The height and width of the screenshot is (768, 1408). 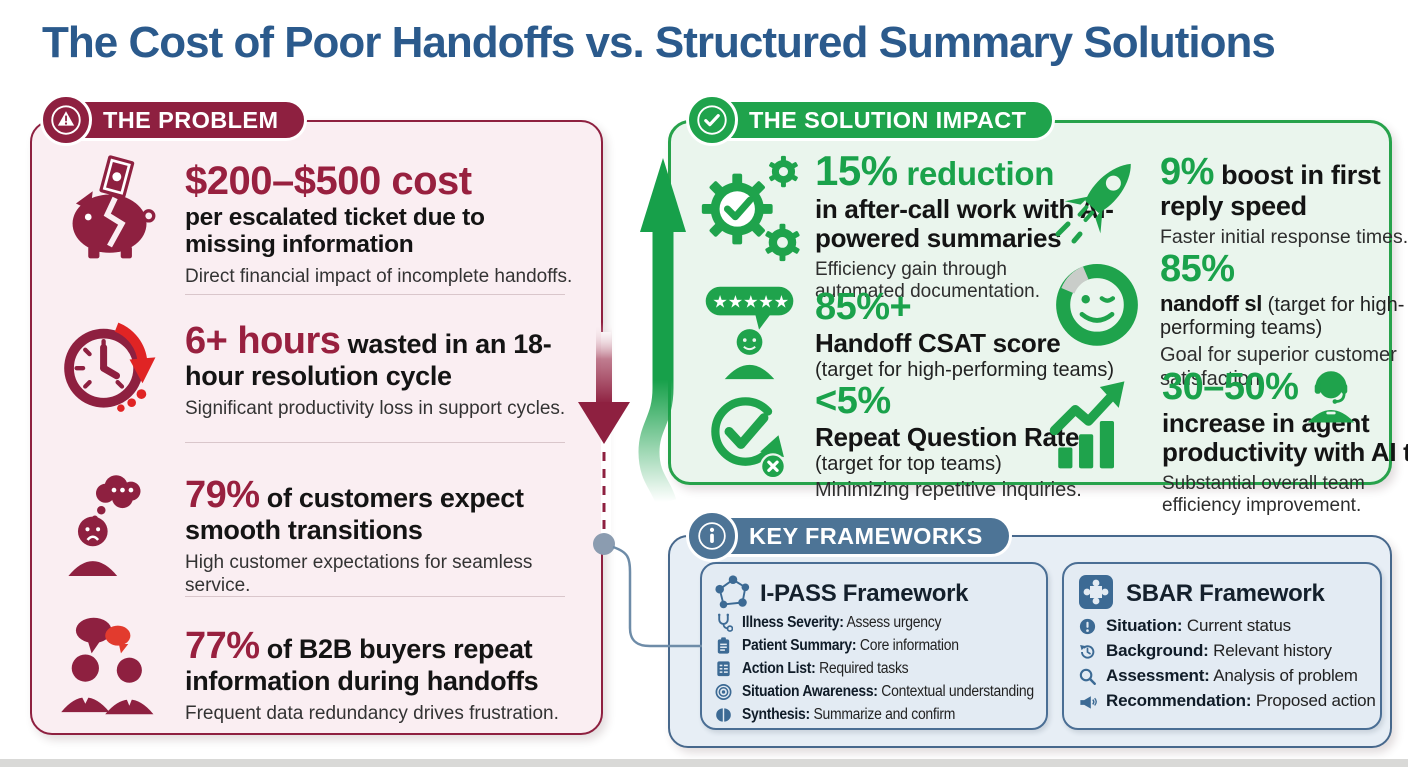 I want to click on stat-value: <5%, so click(x=853, y=401).